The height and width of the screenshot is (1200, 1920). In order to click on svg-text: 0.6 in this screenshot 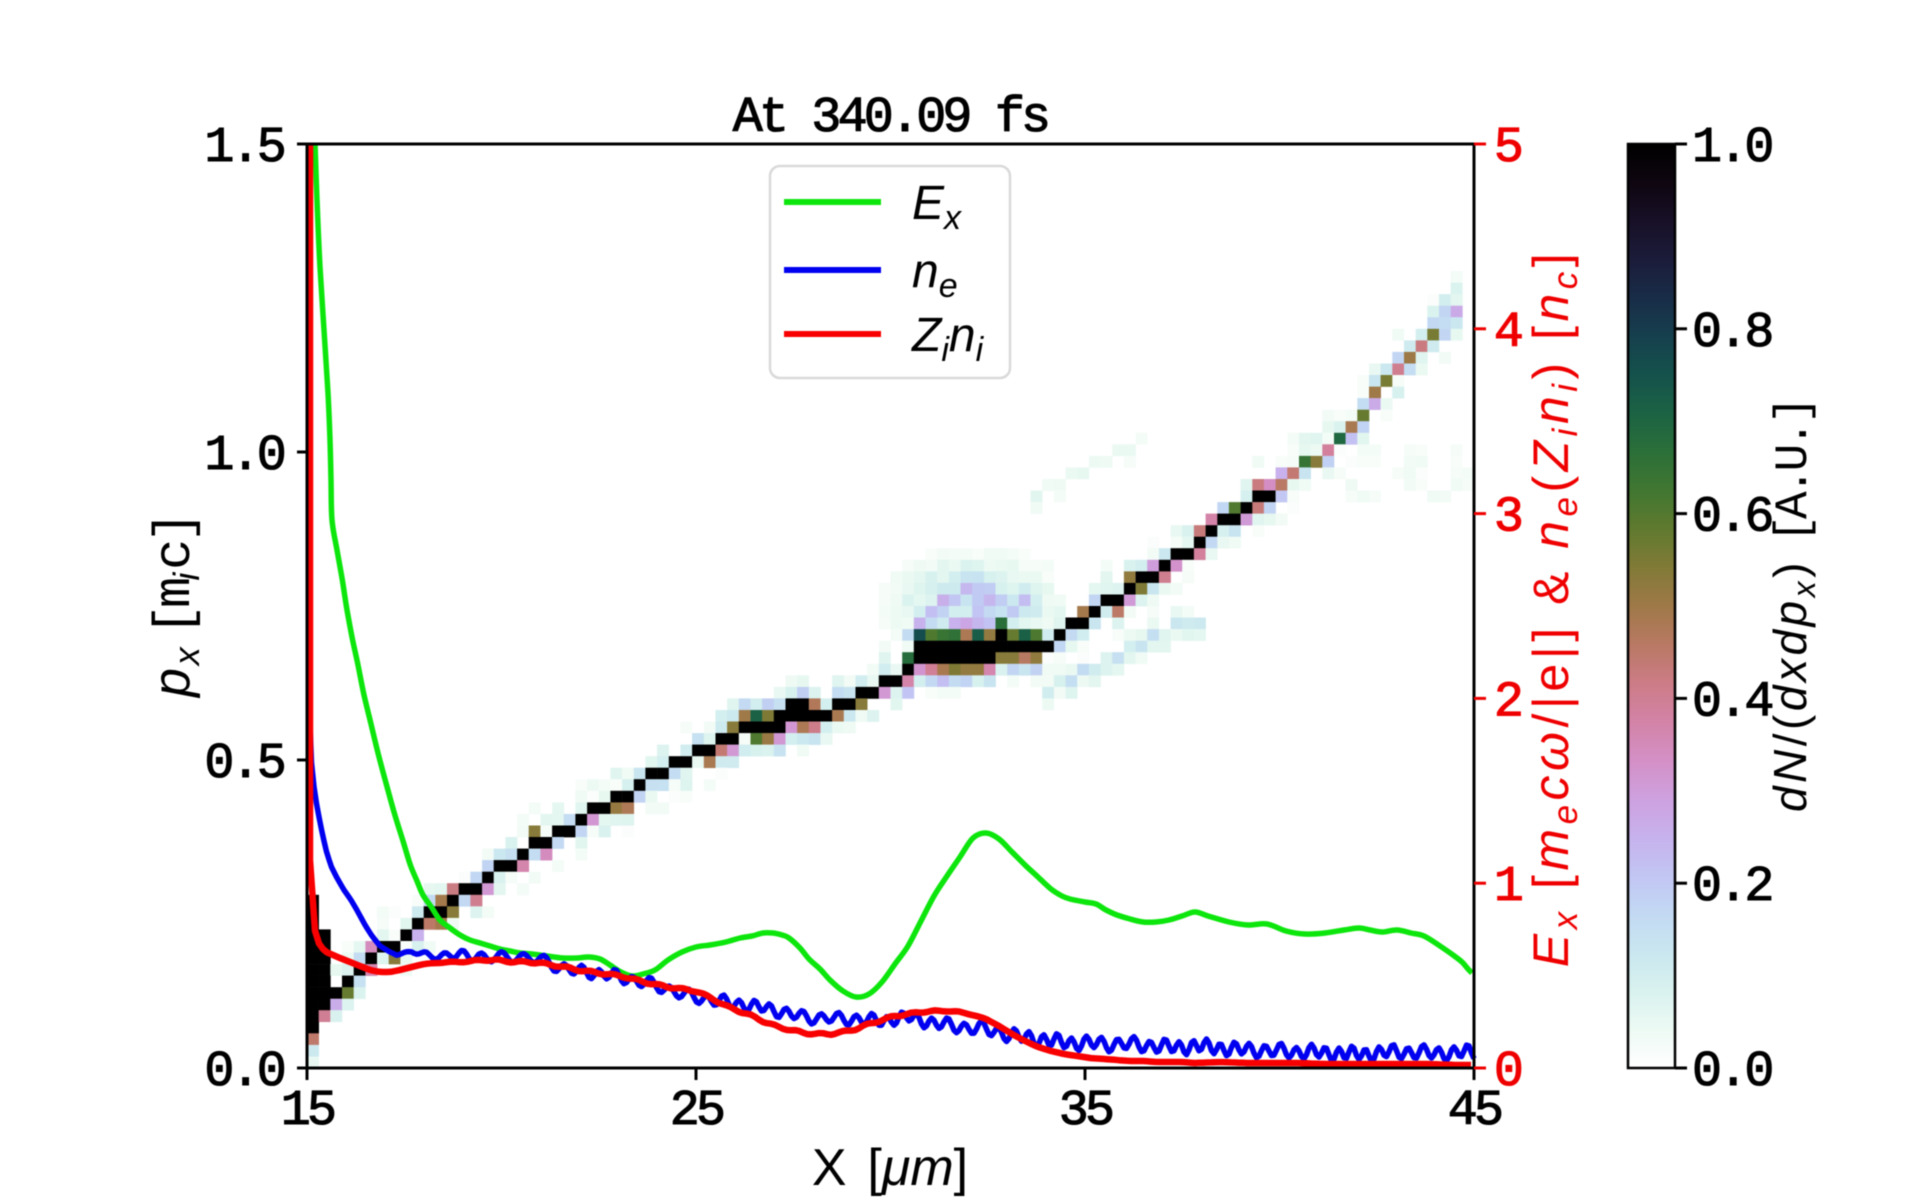, I will do `click(1731, 518)`.